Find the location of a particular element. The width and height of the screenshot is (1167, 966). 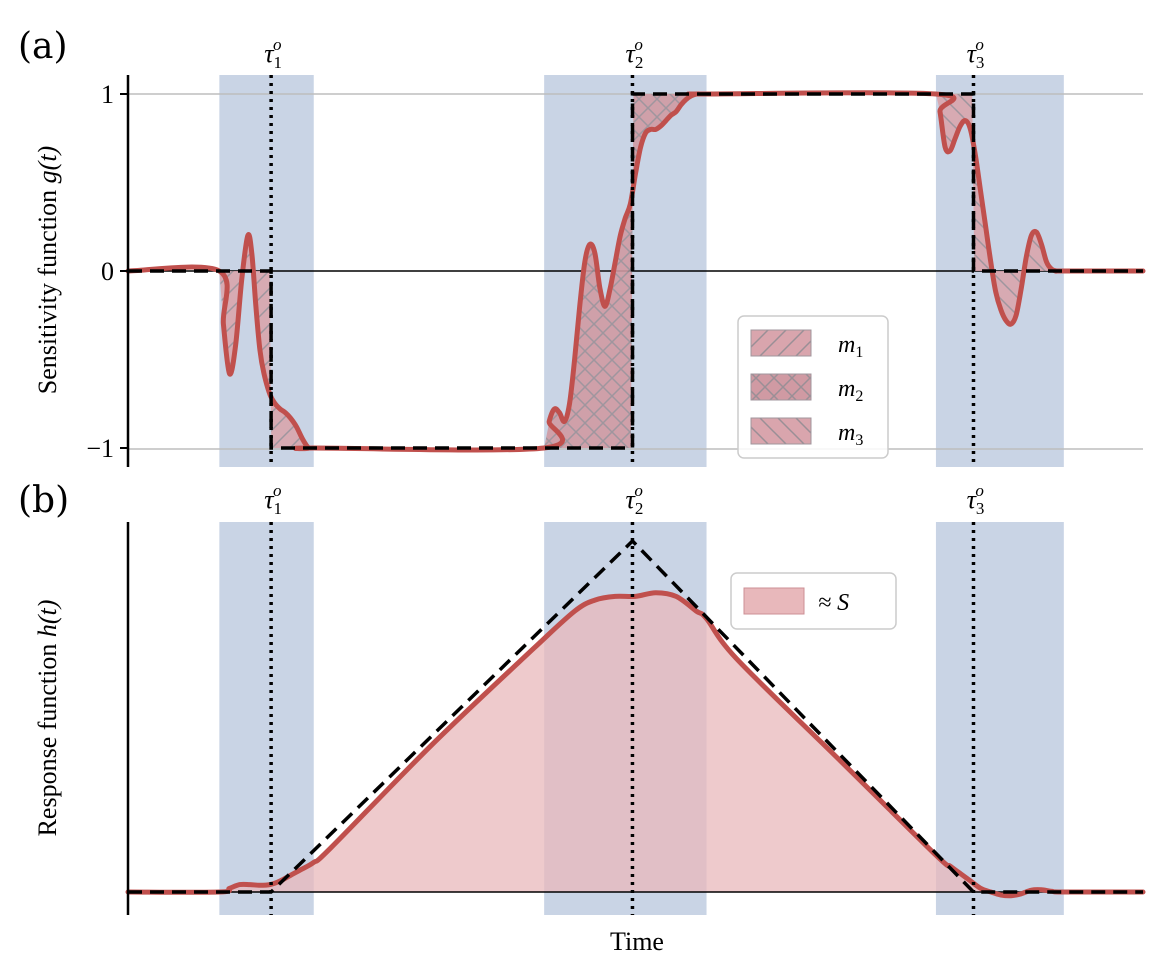

hatched-region-m1 is located at coordinates (266, 342).